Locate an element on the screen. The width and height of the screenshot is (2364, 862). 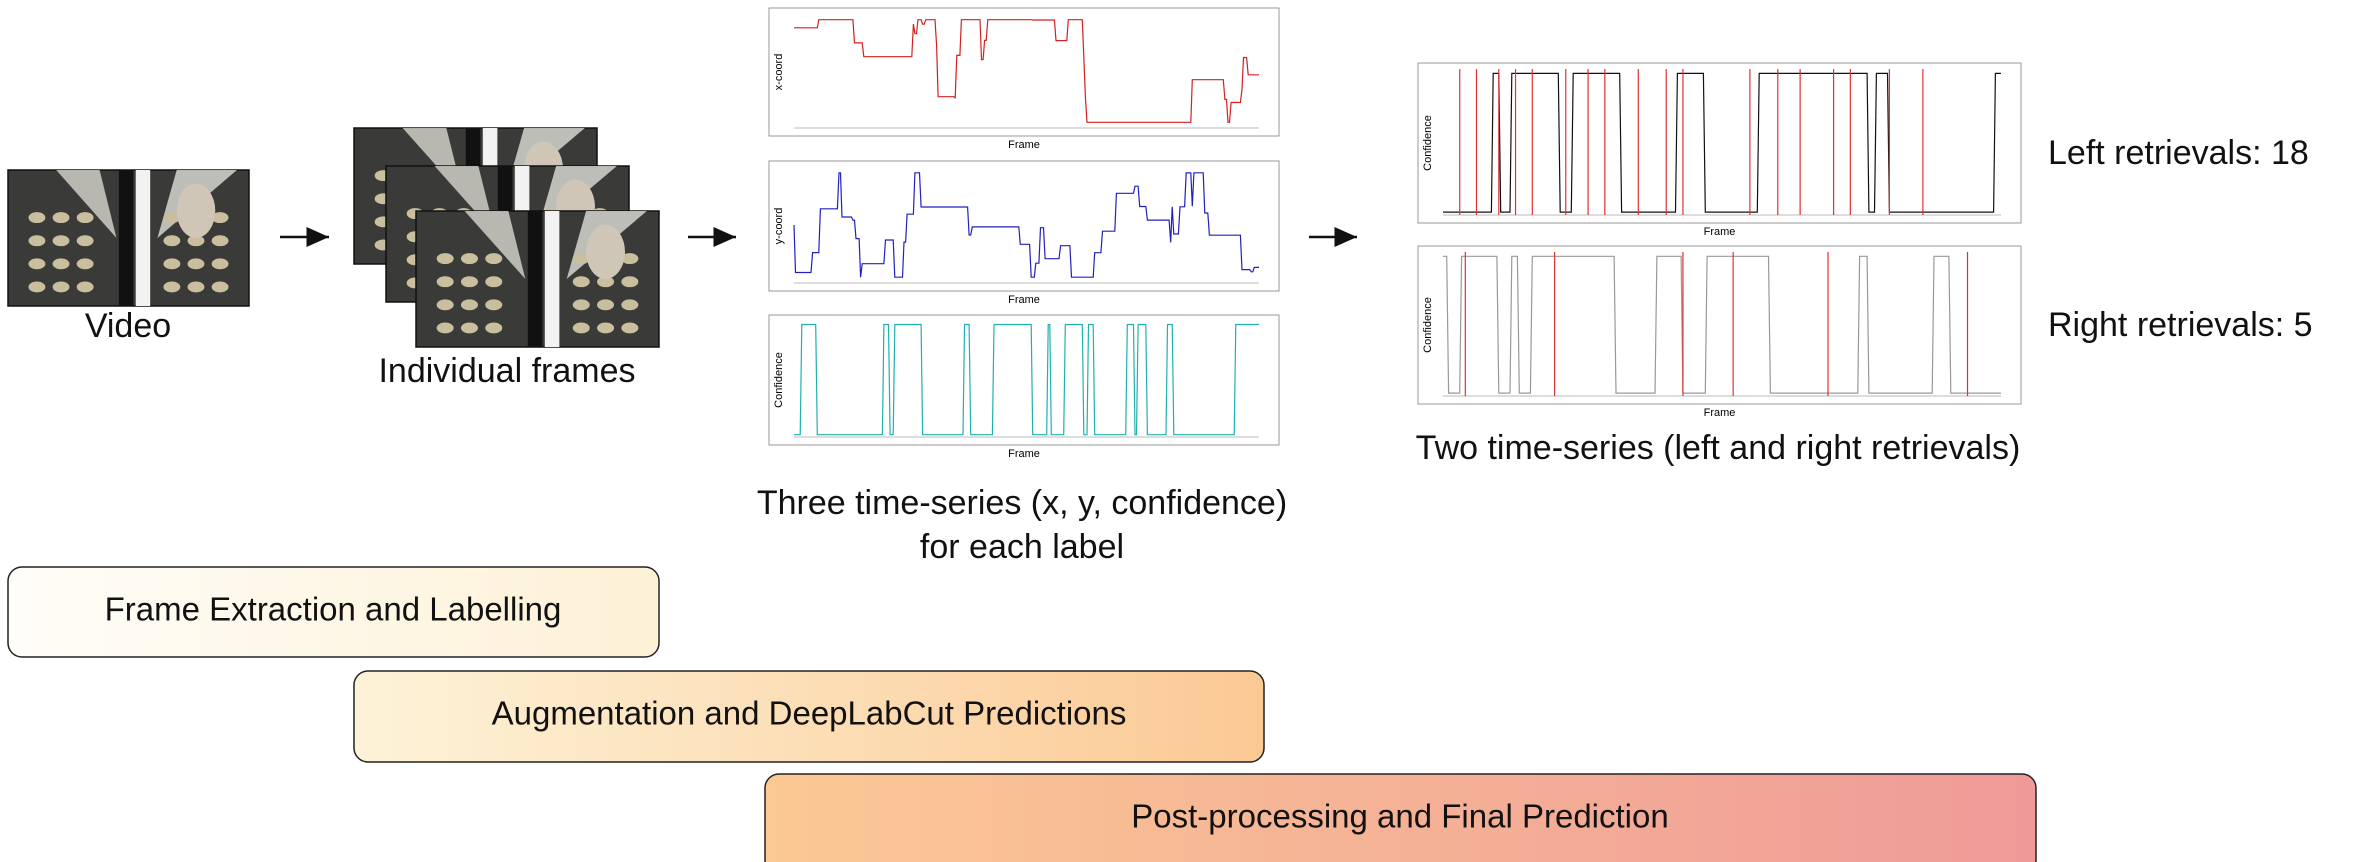
caption: Three time-series (x, y, confidence) is located at coordinates (1022, 503).